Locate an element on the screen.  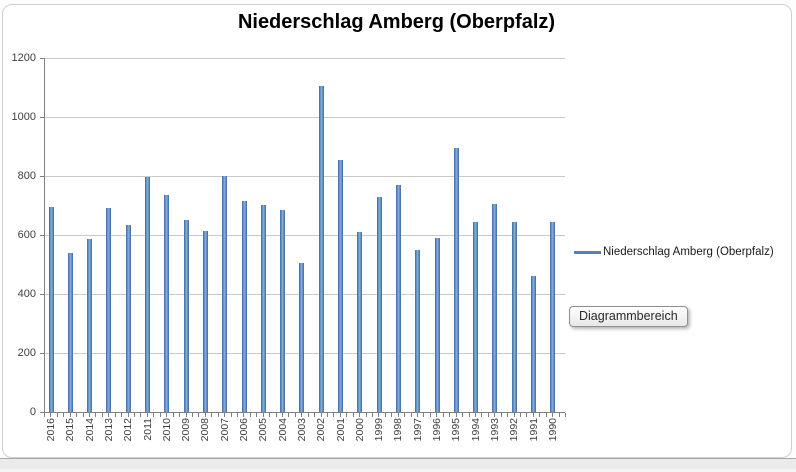
tooltip-text: Diagrammbereich is located at coordinates (628, 316).